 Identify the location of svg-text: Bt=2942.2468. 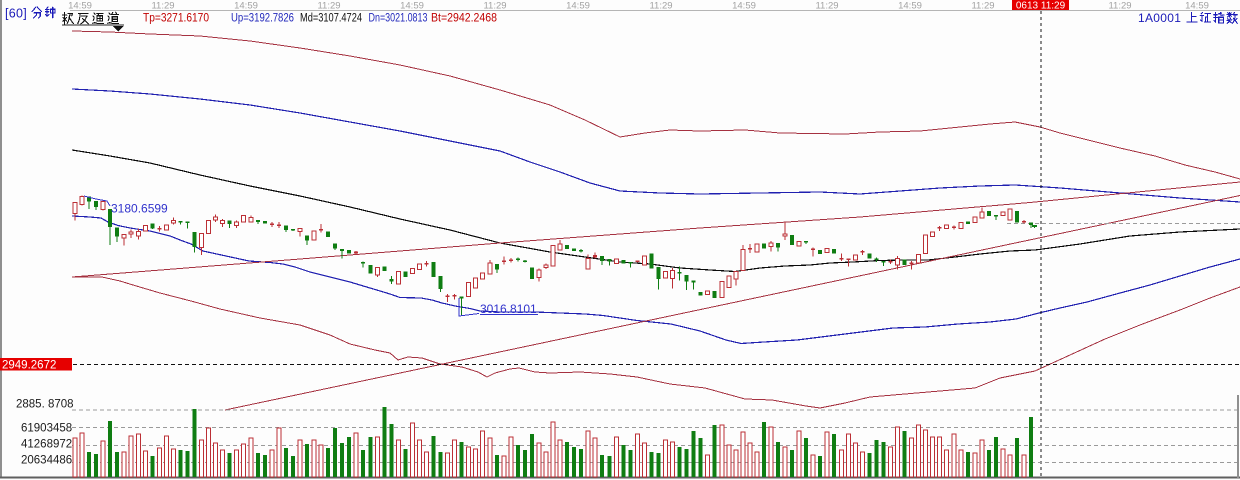
(464, 19).